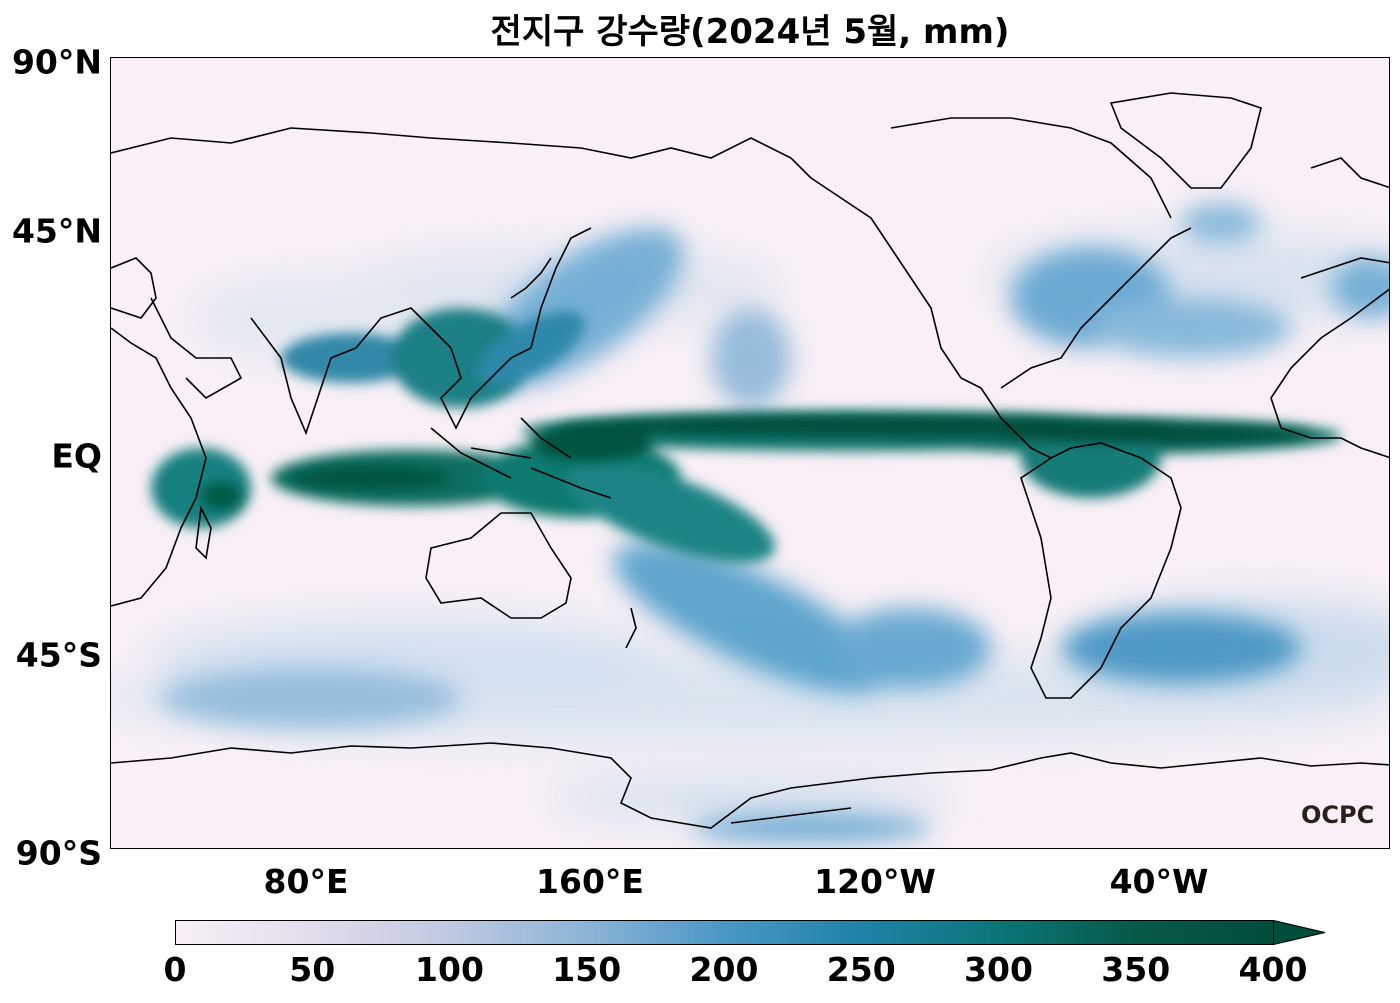 The width and height of the screenshot is (1400, 1003). Describe the element at coordinates (175, 969) in the screenshot. I see `colorbar-tick-label: 0` at that location.